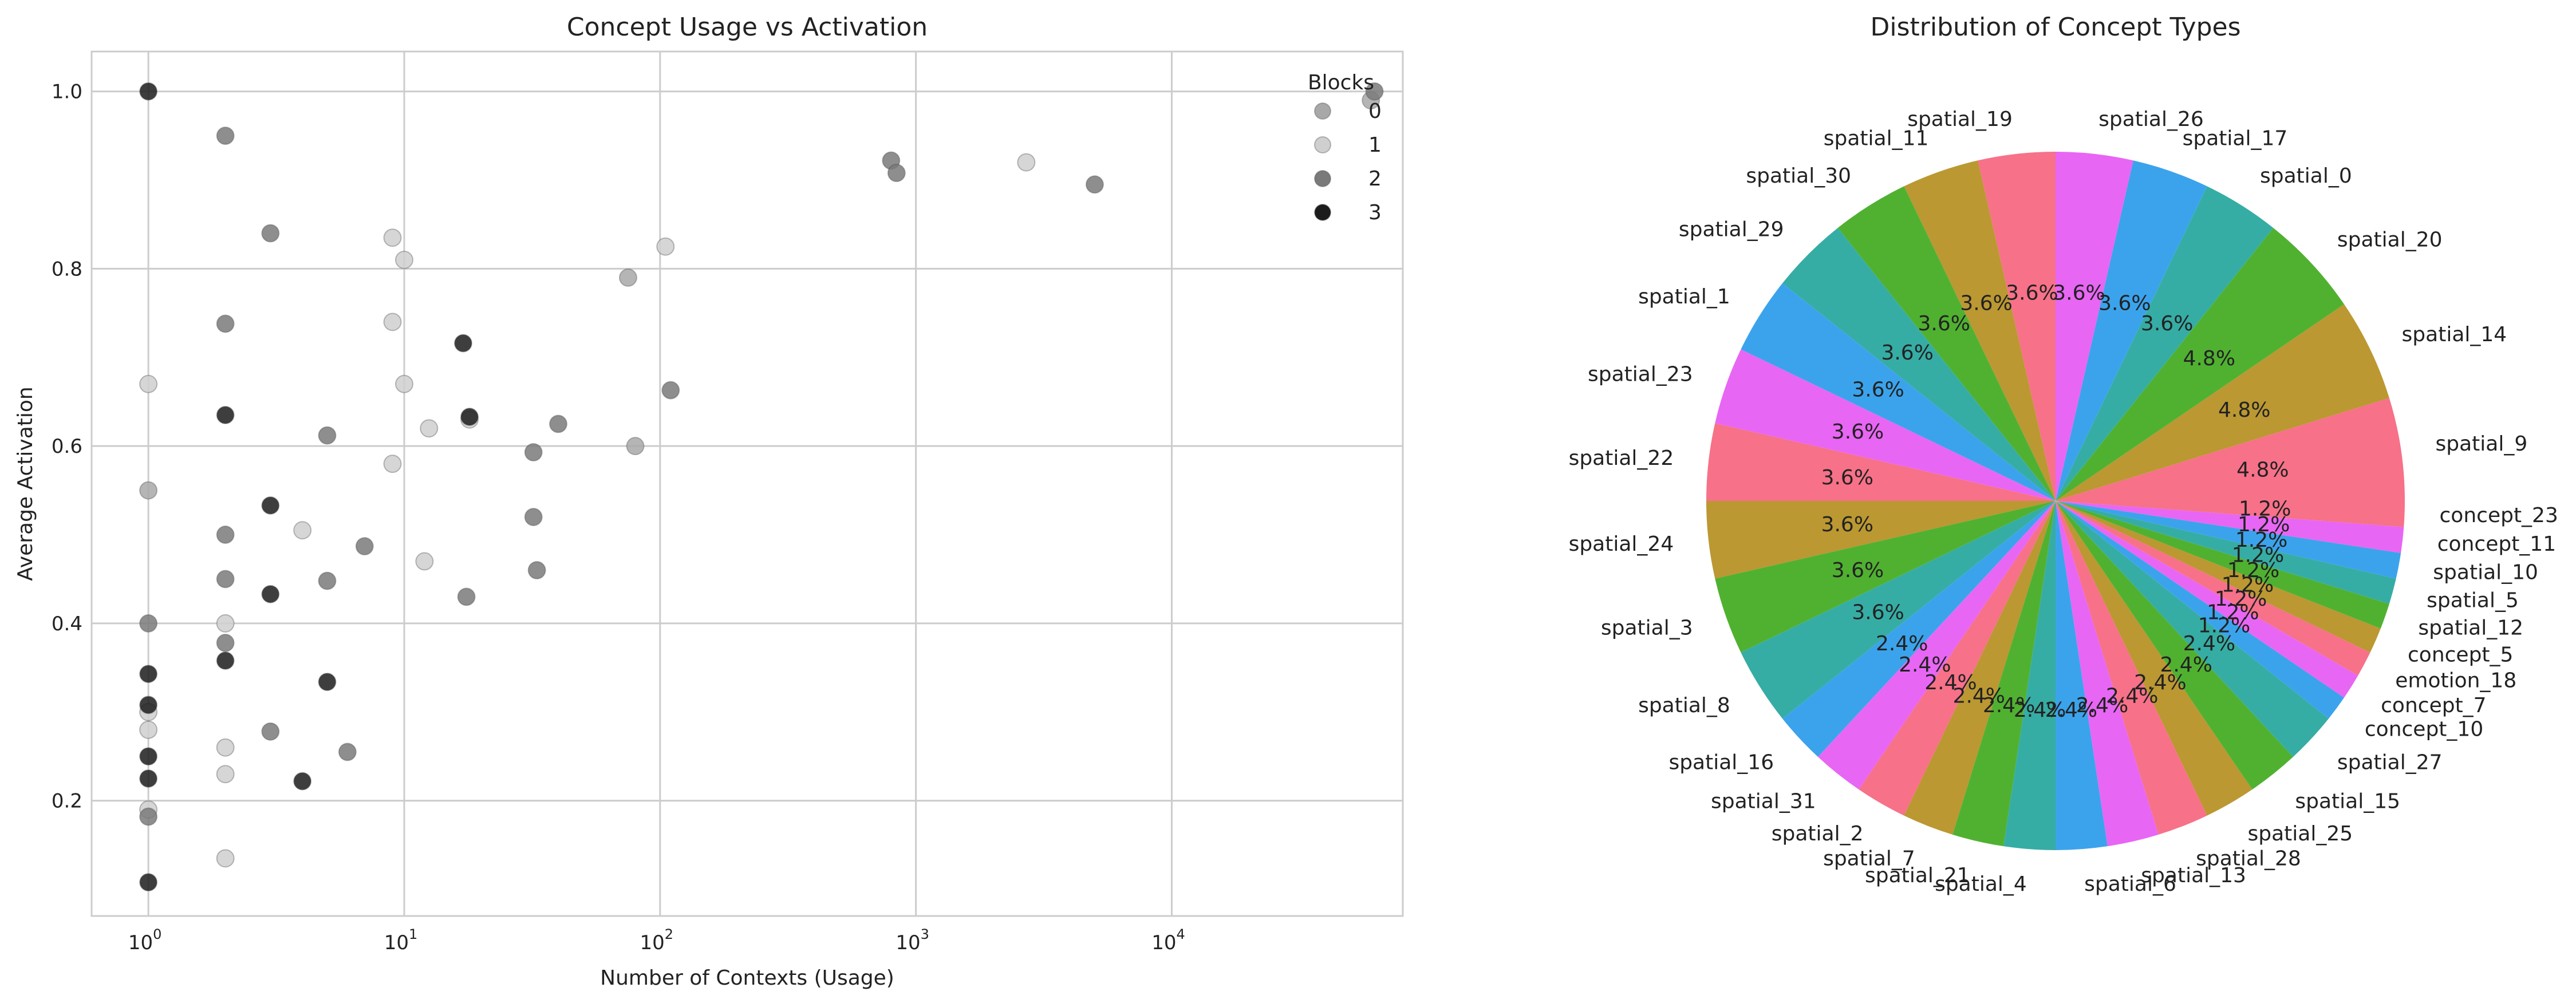 This screenshot has width=2576, height=1007. Describe the element at coordinates (1876, 139) in the screenshot. I see `pie-slice-label: spatial_11` at that location.